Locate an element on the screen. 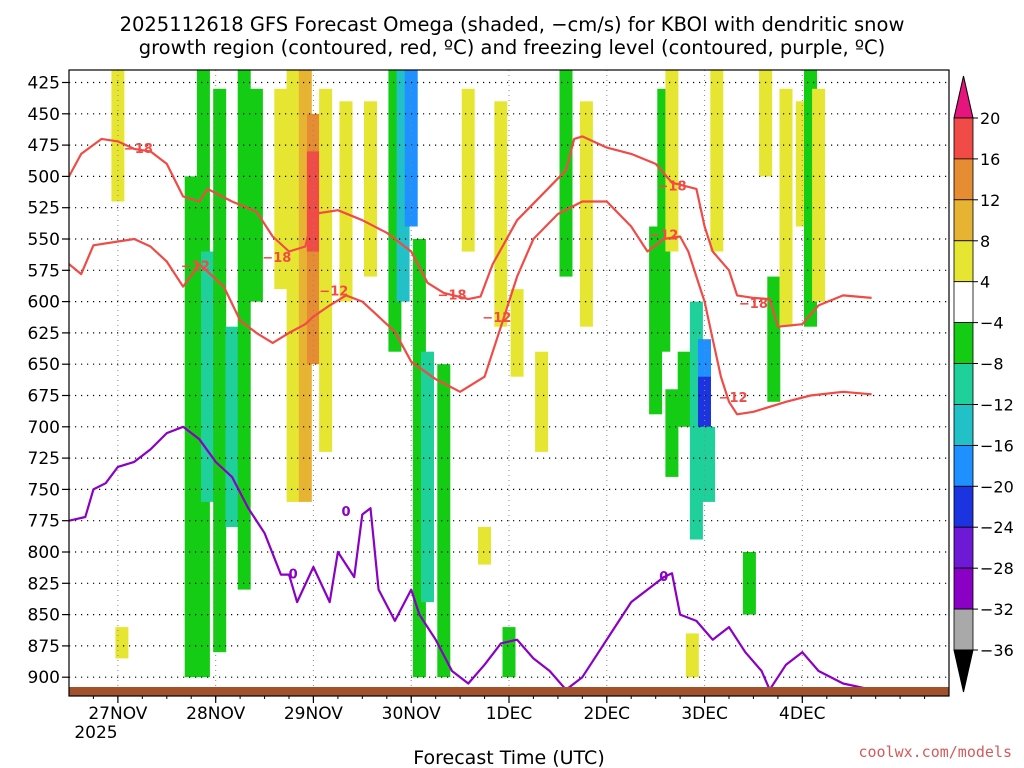  y-tick-label: 750 is located at coordinates (44, 490).